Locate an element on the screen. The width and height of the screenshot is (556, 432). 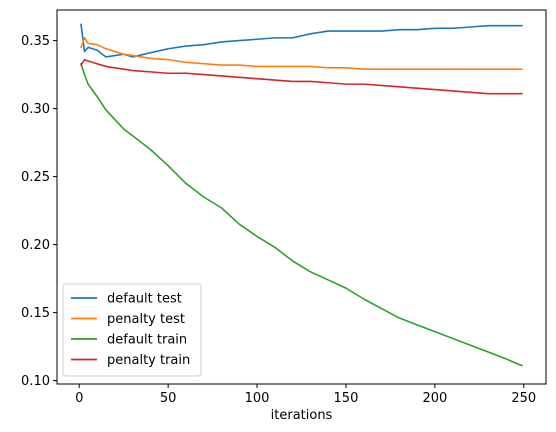
legend-label: penalty train is located at coordinates (148, 360).